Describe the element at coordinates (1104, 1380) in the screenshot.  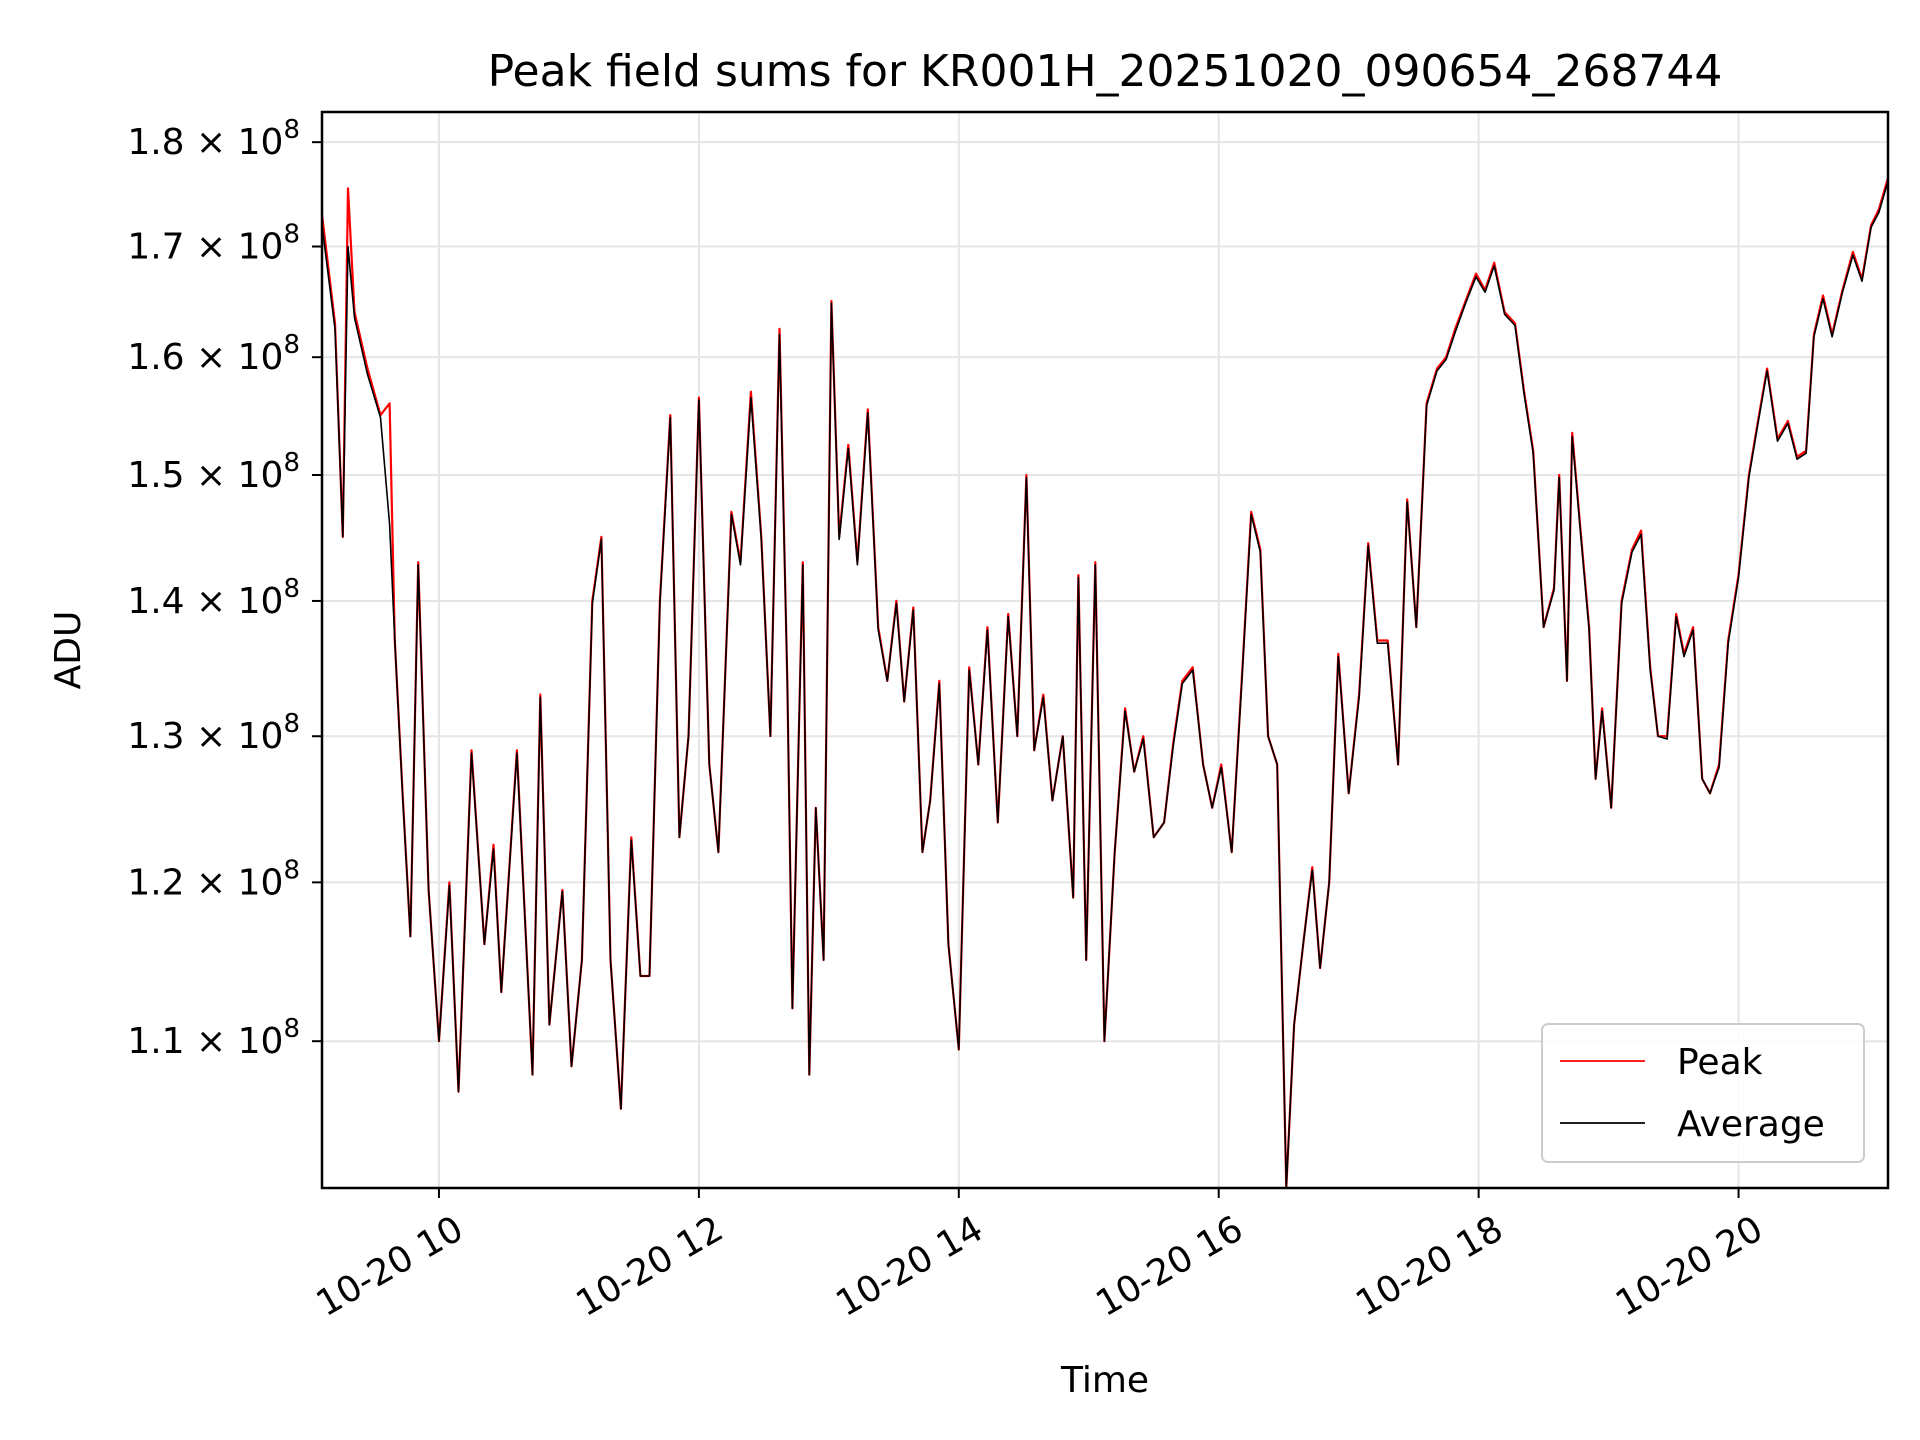
I see `x-axis-label: Time` at that location.